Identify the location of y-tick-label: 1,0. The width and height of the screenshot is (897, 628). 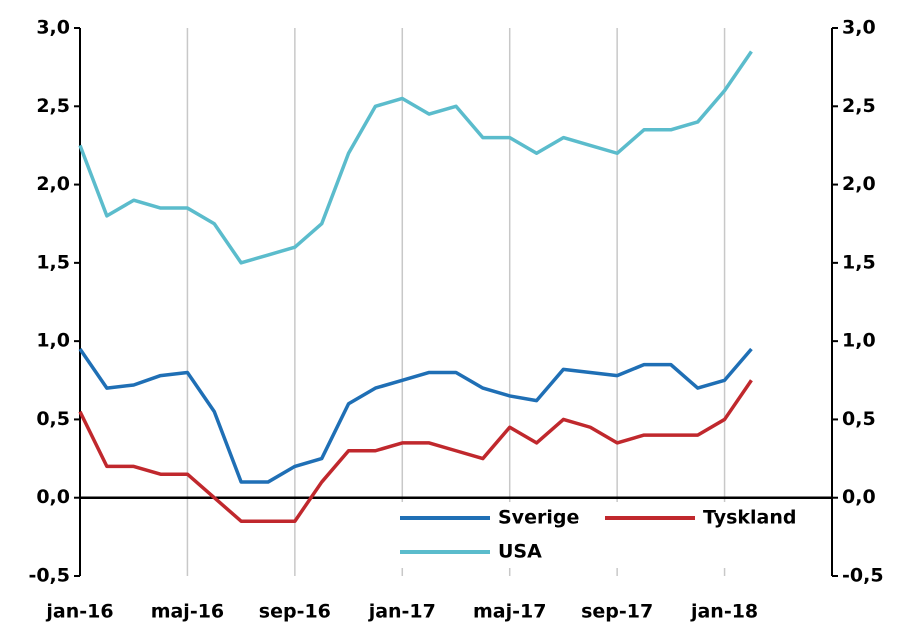
(53, 341).